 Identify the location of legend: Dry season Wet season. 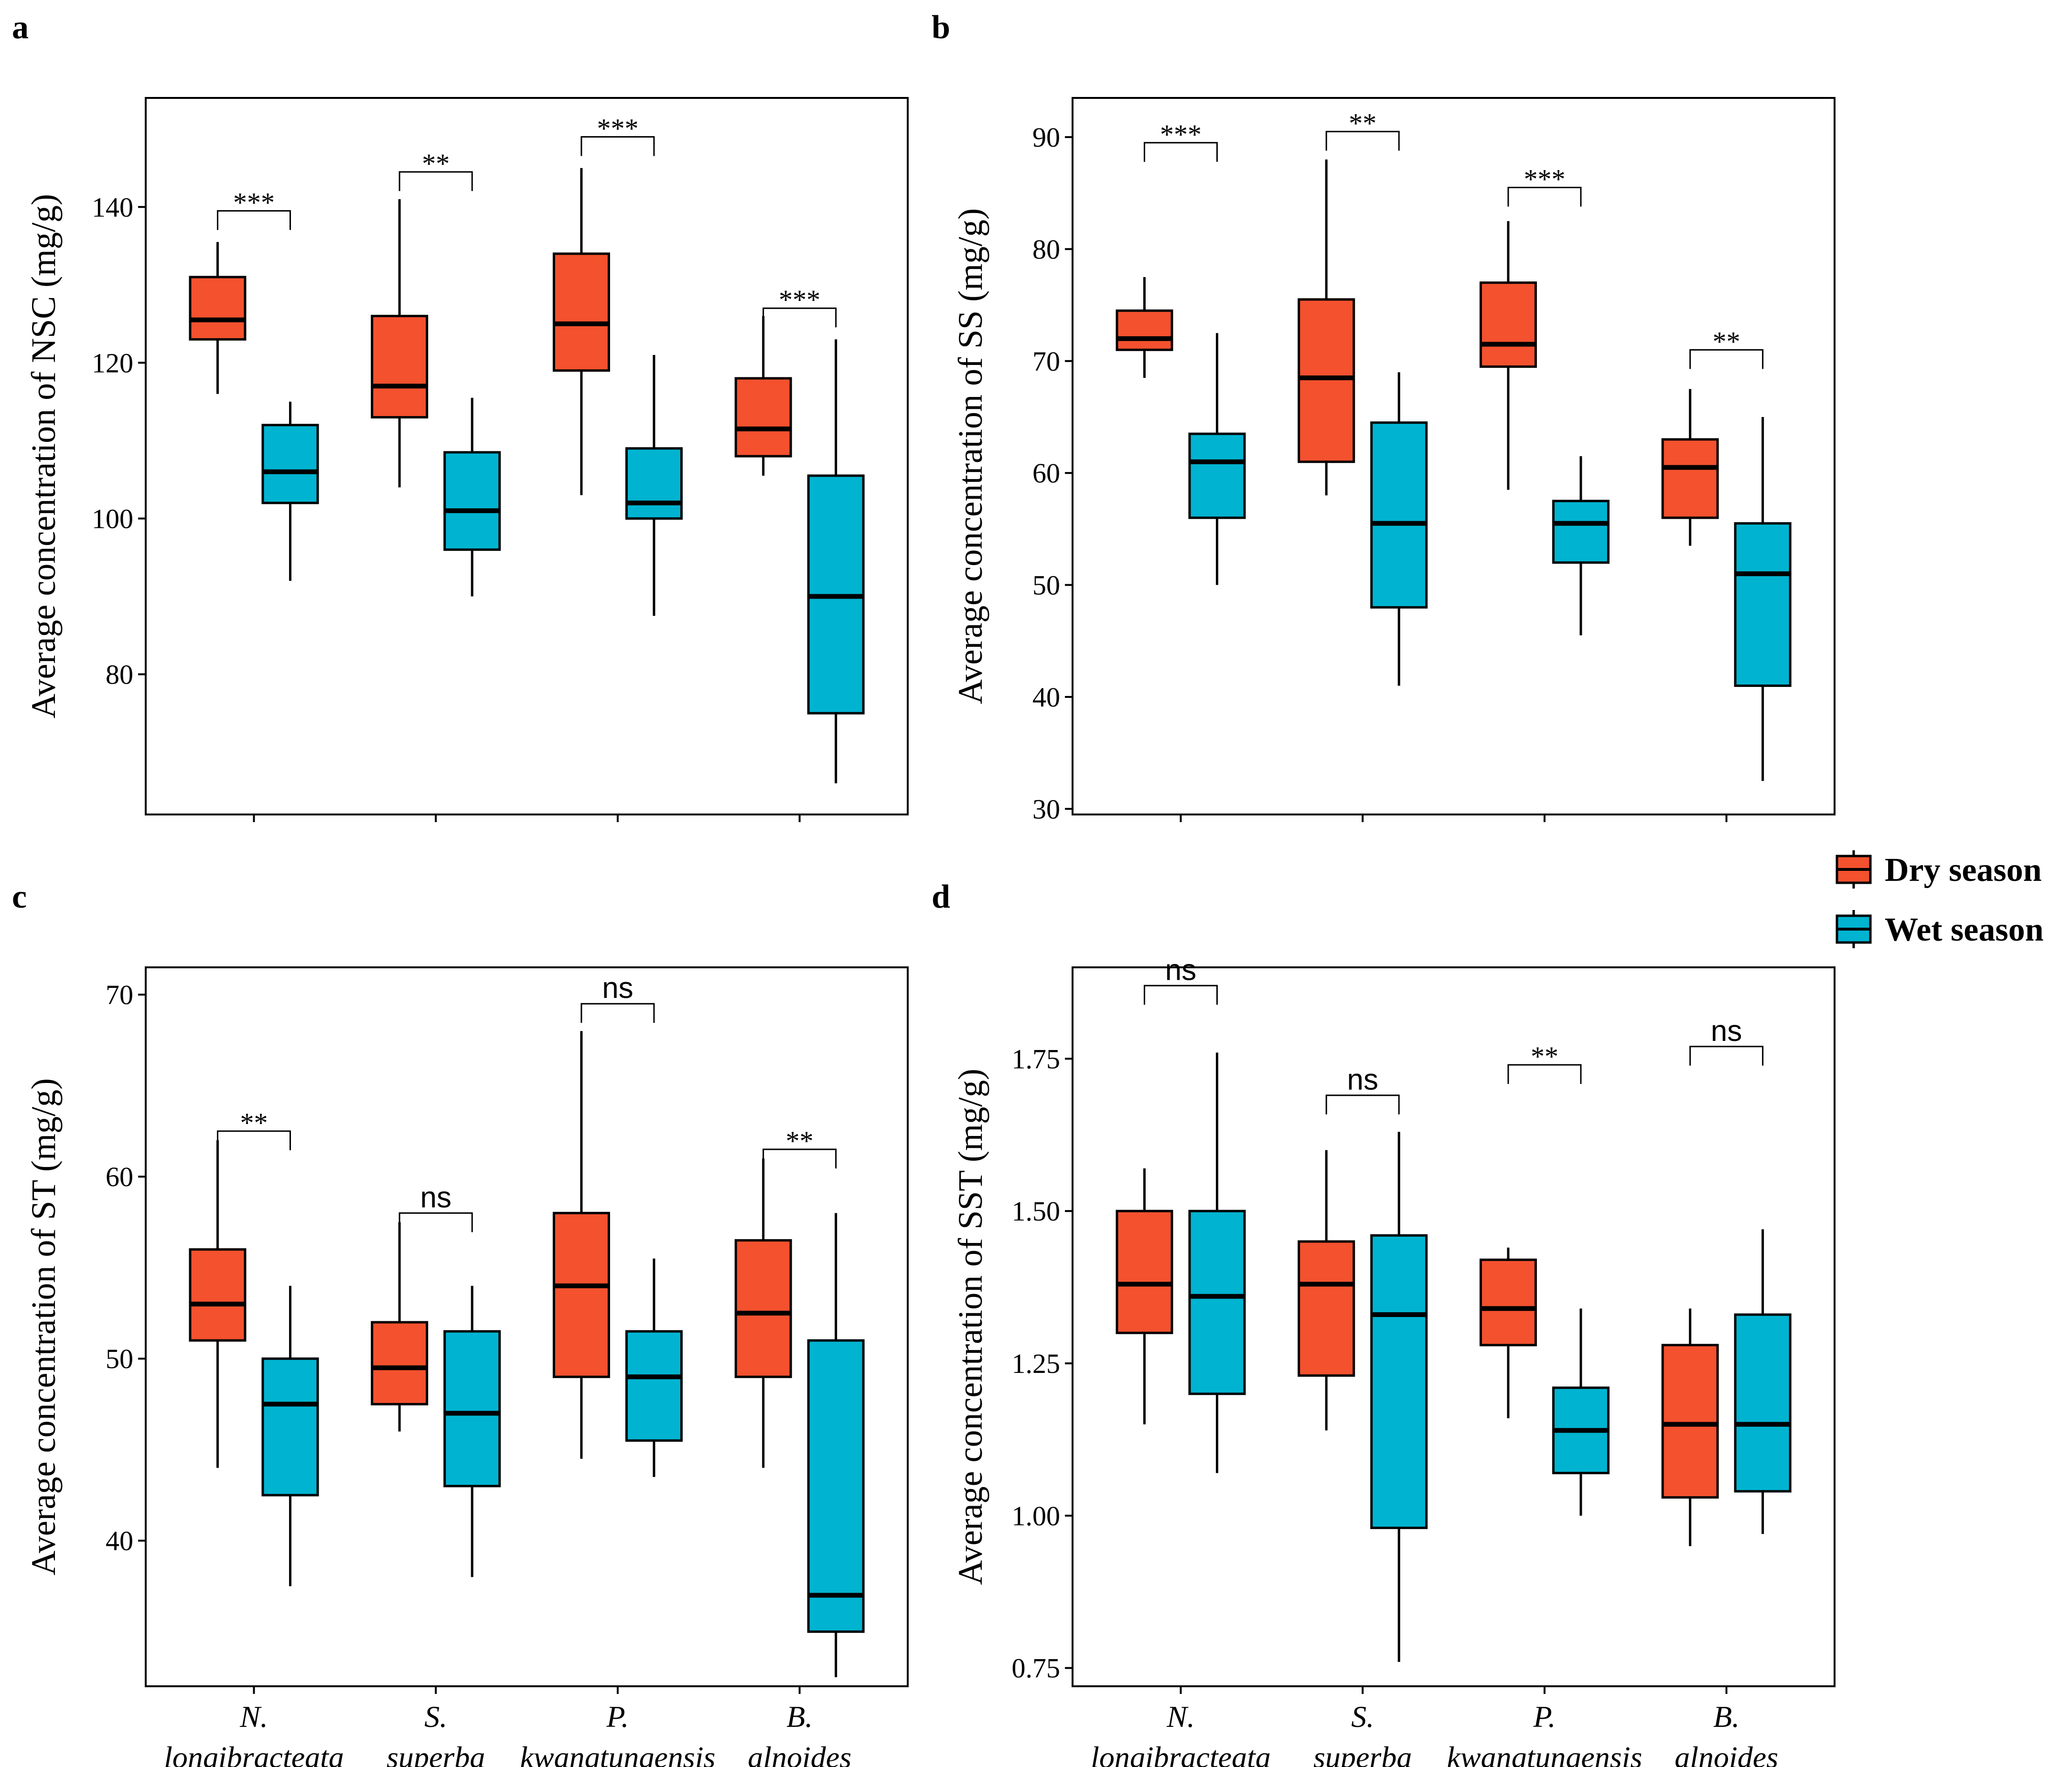
(1940, 899).